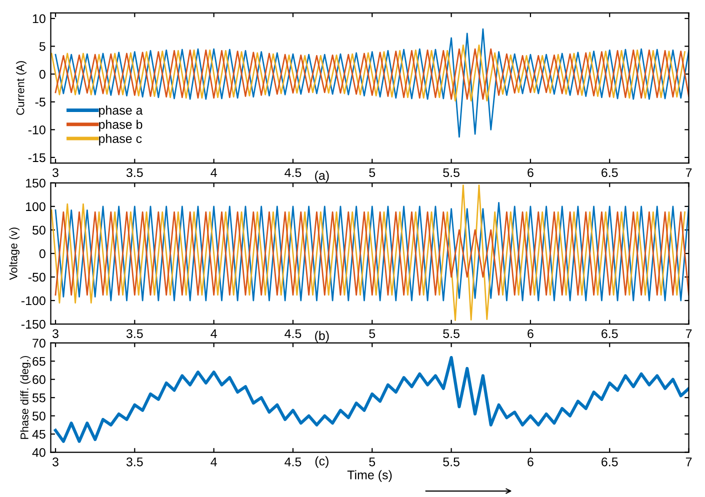 Image resolution: width=705 pixels, height=497 pixels. Describe the element at coordinates (14, 254) in the screenshot. I see `y-axis-title: Voltage (v)` at that location.